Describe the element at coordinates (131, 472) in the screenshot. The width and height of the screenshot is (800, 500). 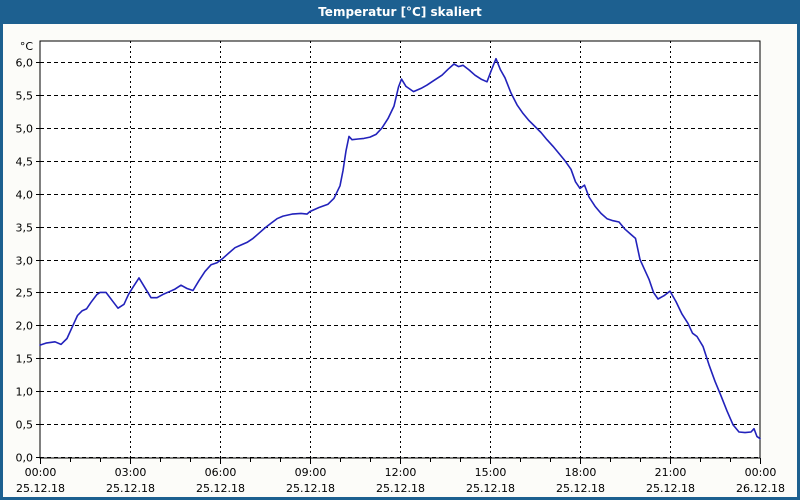
I see `x-tick-time-label: 03:00` at that location.